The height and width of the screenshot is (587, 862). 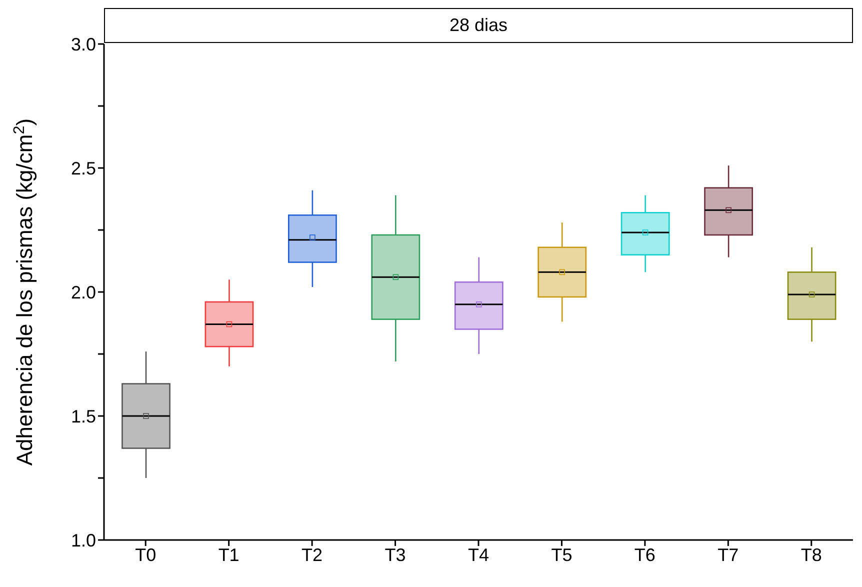 I want to click on y-tick-label: 3.0, so click(x=83, y=44).